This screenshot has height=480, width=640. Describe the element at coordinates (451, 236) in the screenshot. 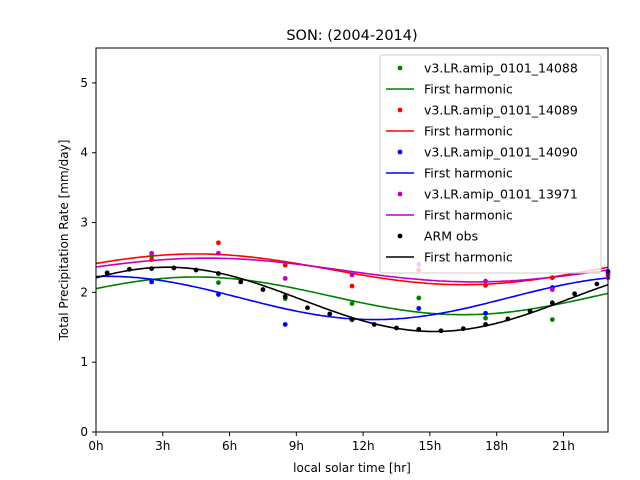

I see `legend-series-label: ARM obs` at that location.